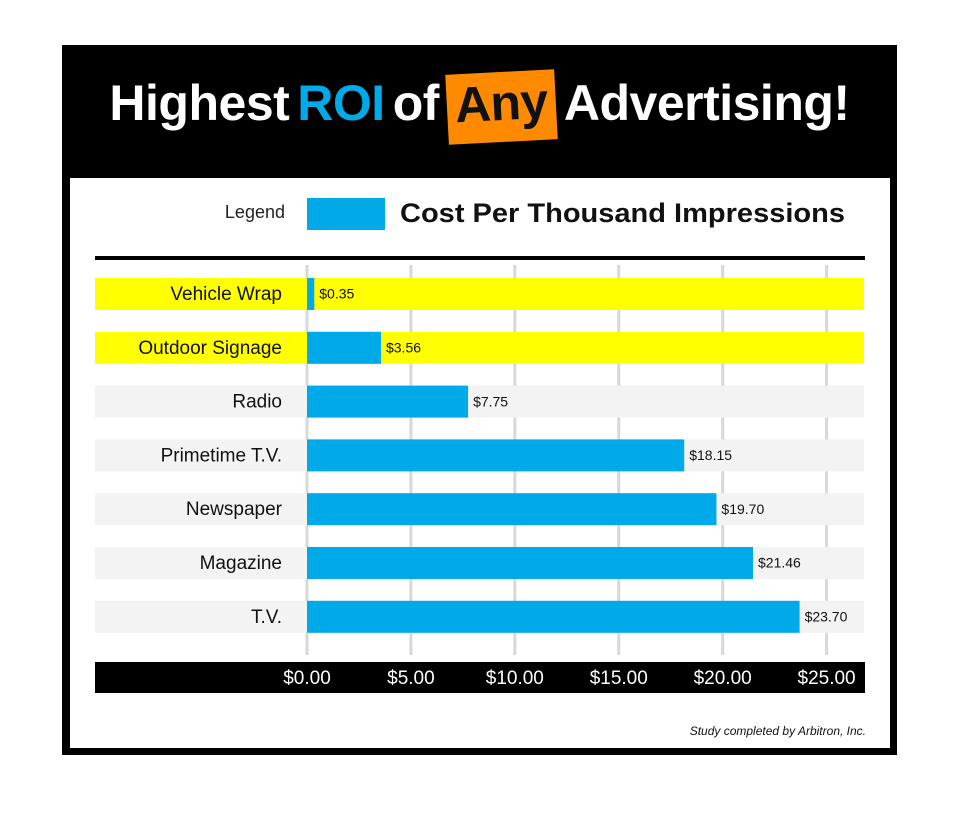  What do you see at coordinates (210, 348) in the screenshot?
I see `y-tick-label: Outdoor Signage` at bounding box center [210, 348].